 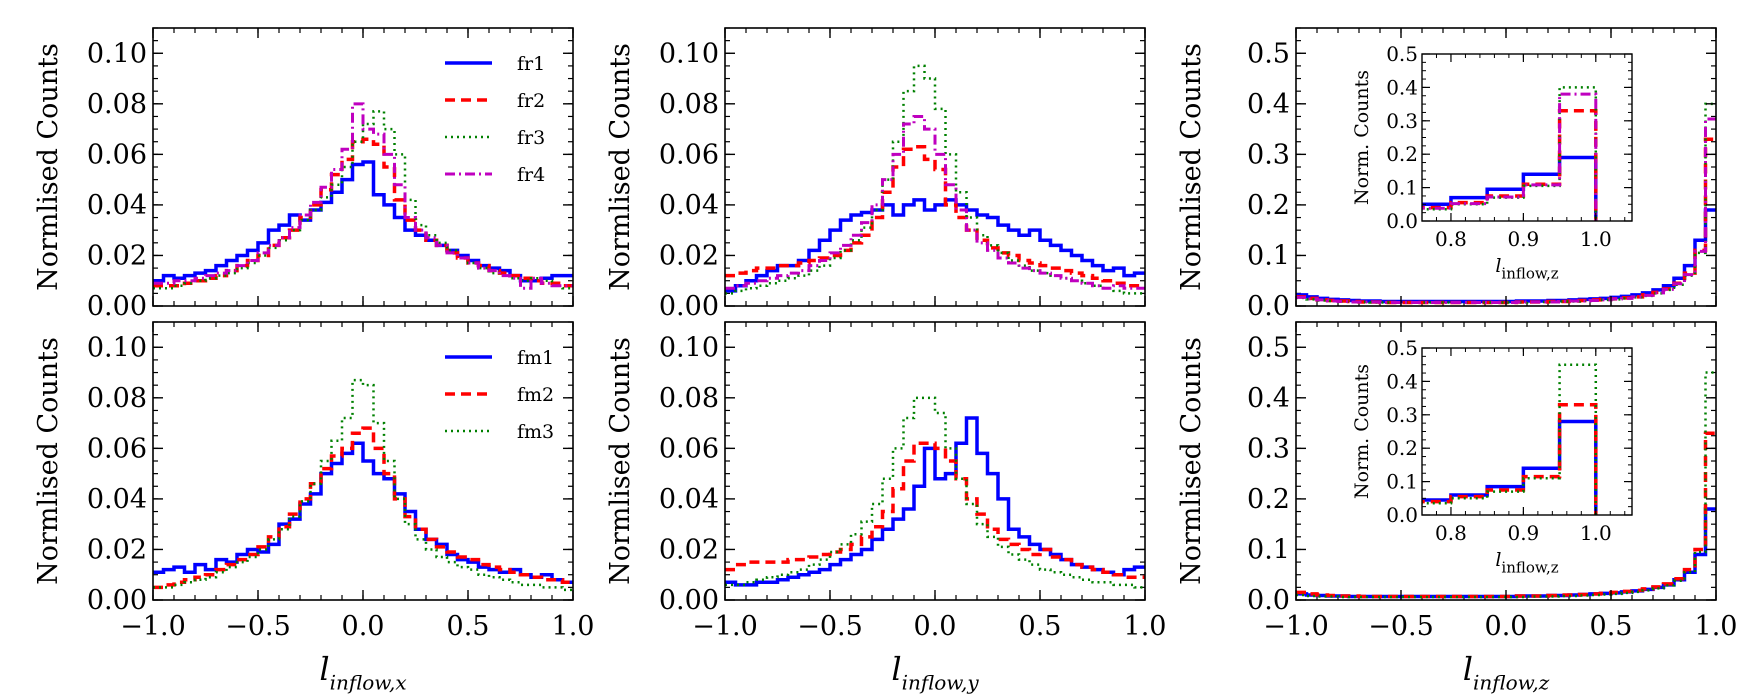 I want to click on series-fr3, so click(x=363, y=200).